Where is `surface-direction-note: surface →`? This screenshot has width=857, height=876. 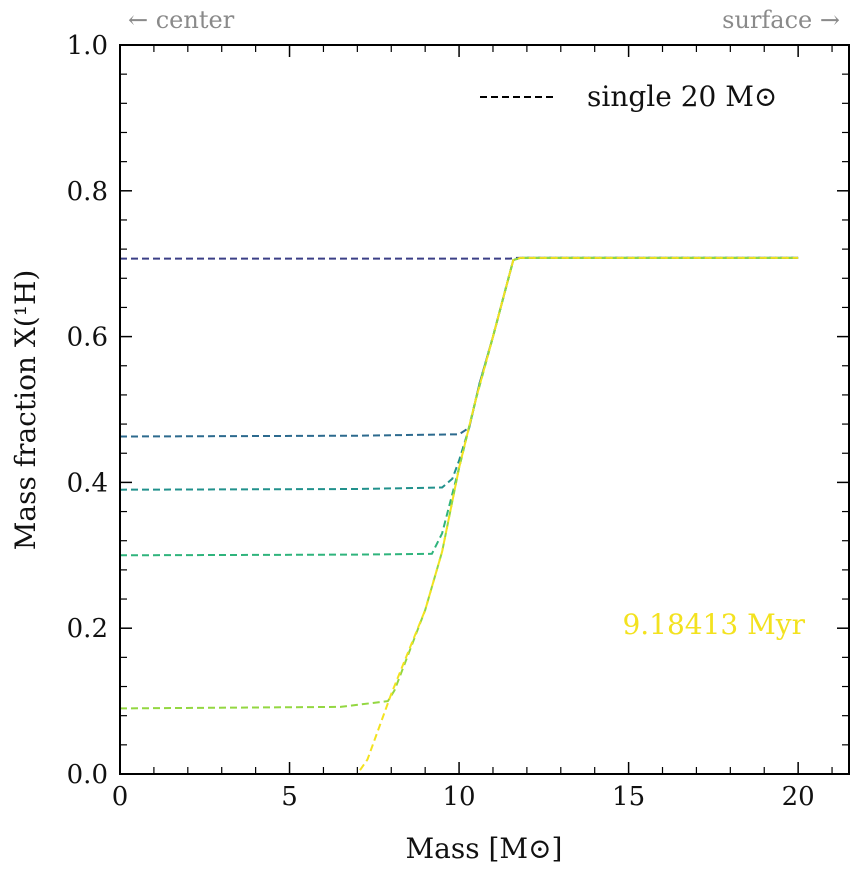
surface-direction-note: surface → is located at coordinates (781, 20).